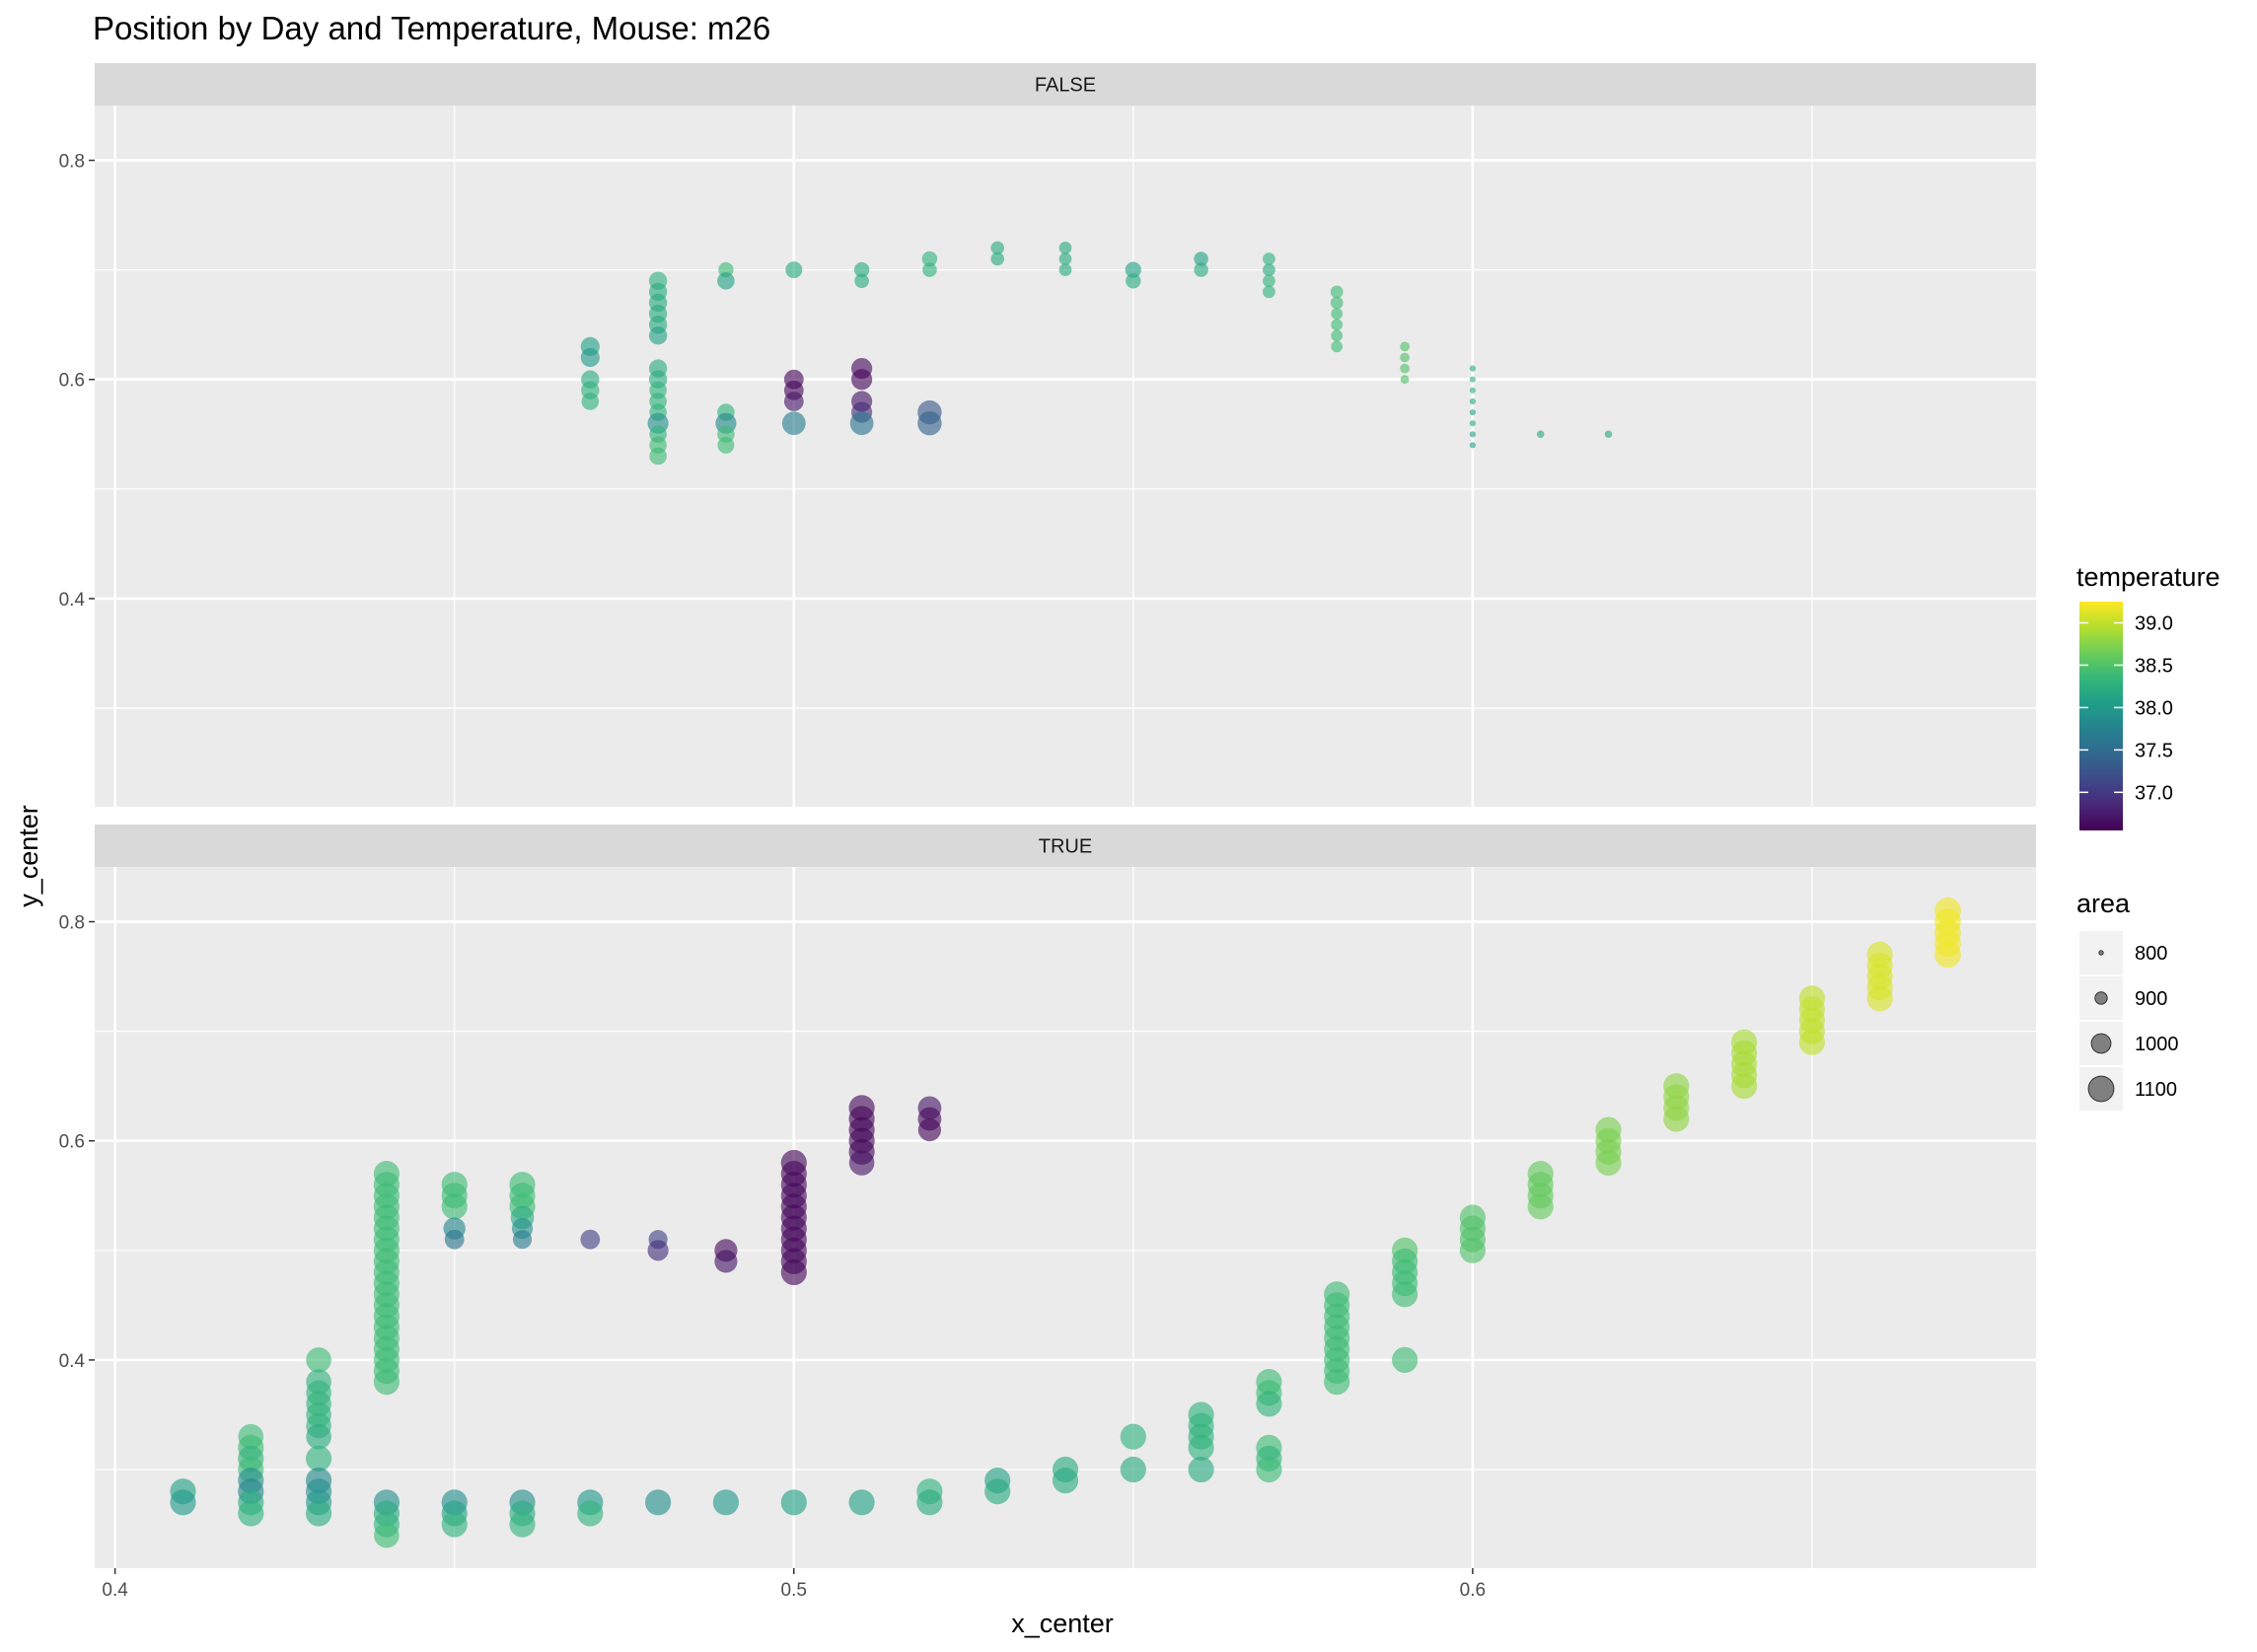 The image size is (2257, 1652). What do you see at coordinates (28, 856) in the screenshot?
I see `y-axis-title: y_center` at bounding box center [28, 856].